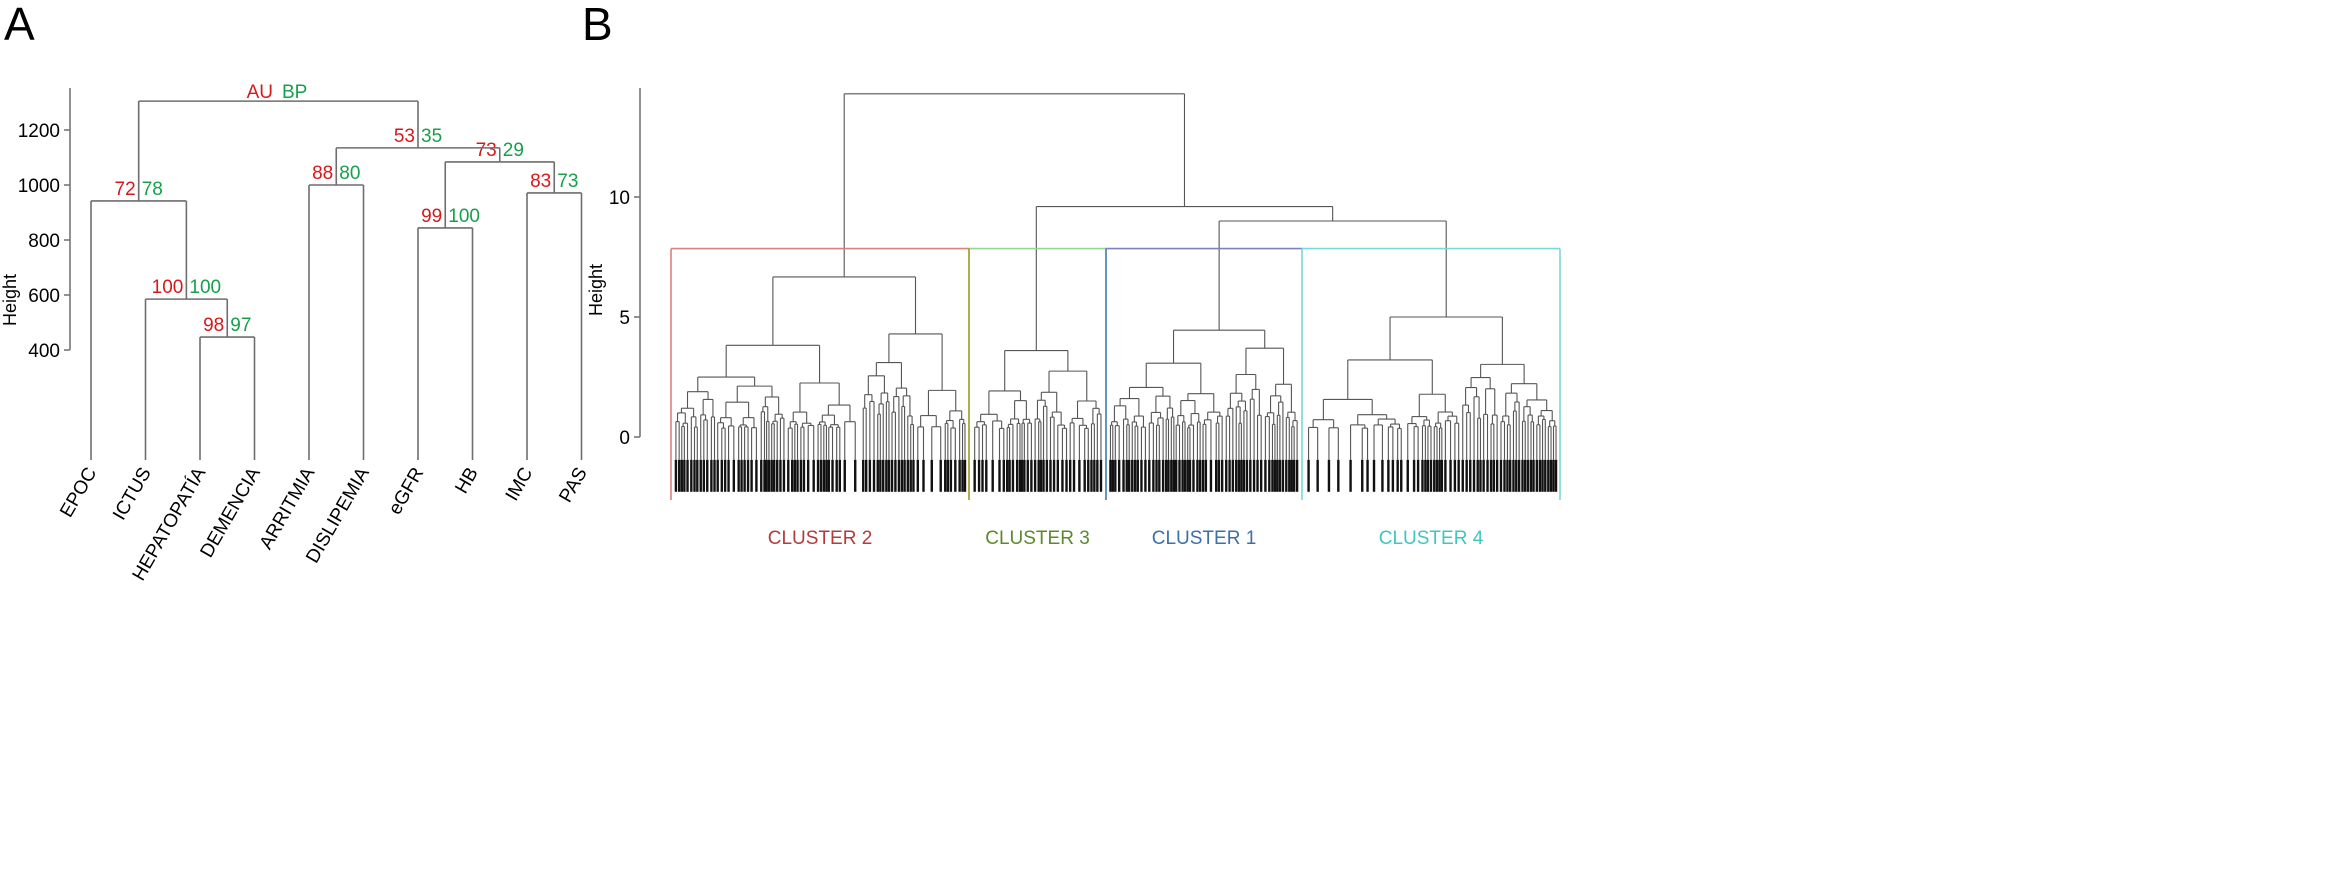 The image size is (2335, 873). Describe the element at coordinates (540, 181) in the screenshot. I see `au-value: 83` at that location.